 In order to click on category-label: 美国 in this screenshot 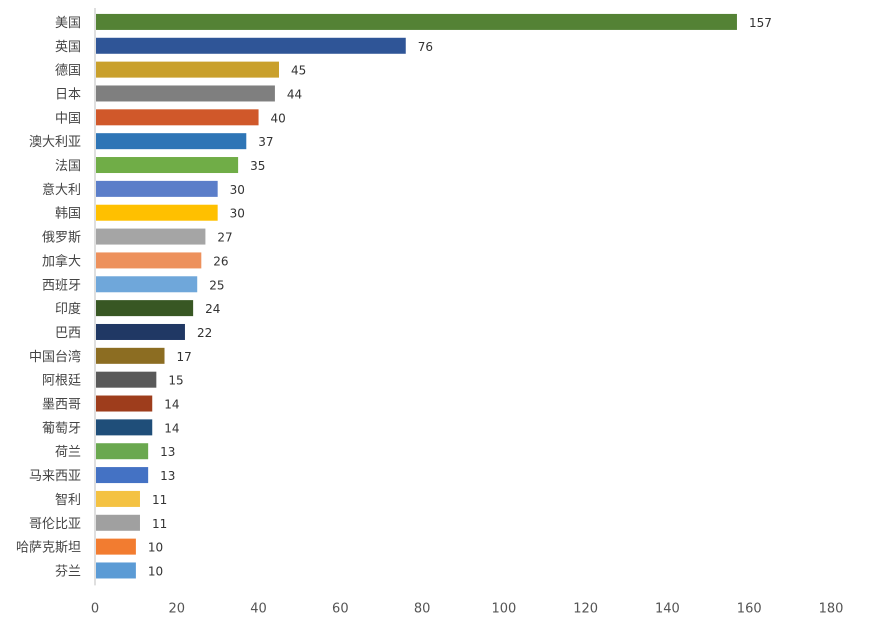, I will do `click(68, 23)`.